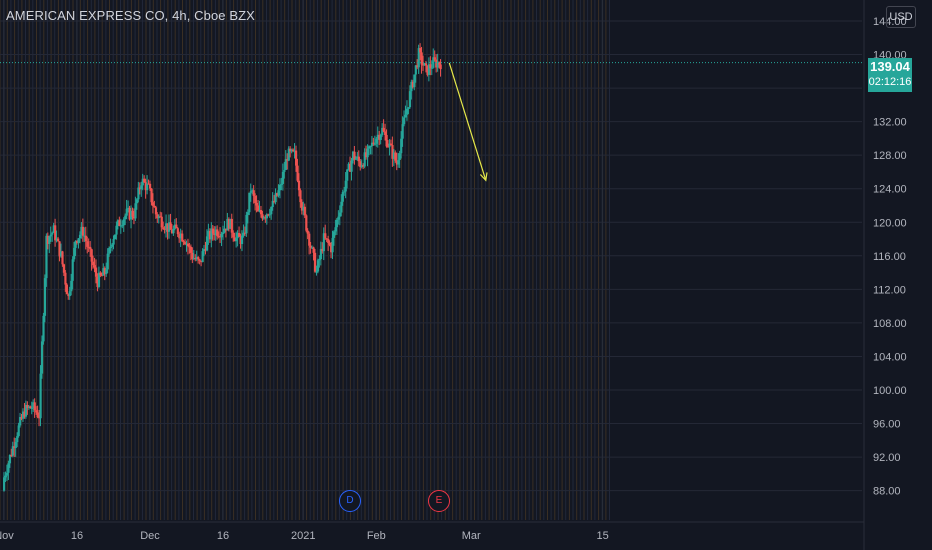 The height and width of the screenshot is (550, 932). I want to click on bar-countdown: 02:12:16, so click(890, 82).